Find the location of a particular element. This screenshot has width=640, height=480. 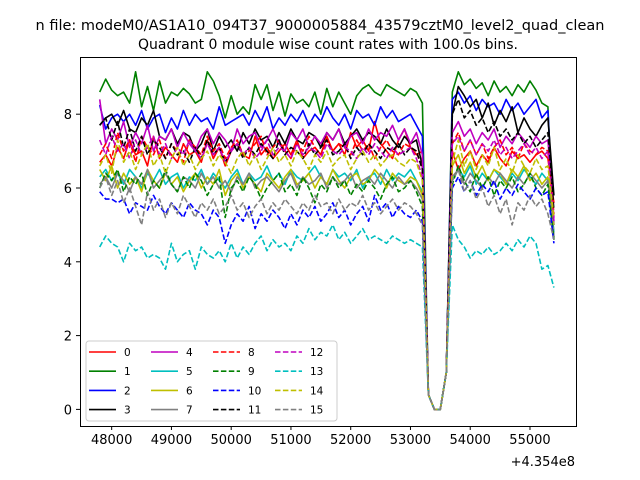

x-tick-label: 55000 is located at coordinates (529, 440).